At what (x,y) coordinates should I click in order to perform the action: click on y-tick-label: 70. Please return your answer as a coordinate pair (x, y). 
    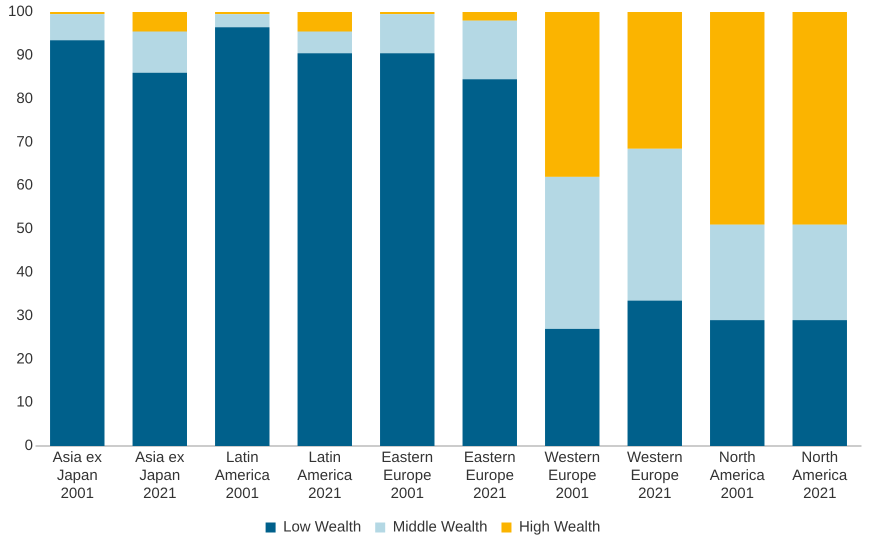
    Looking at the image, I should click on (25, 141).